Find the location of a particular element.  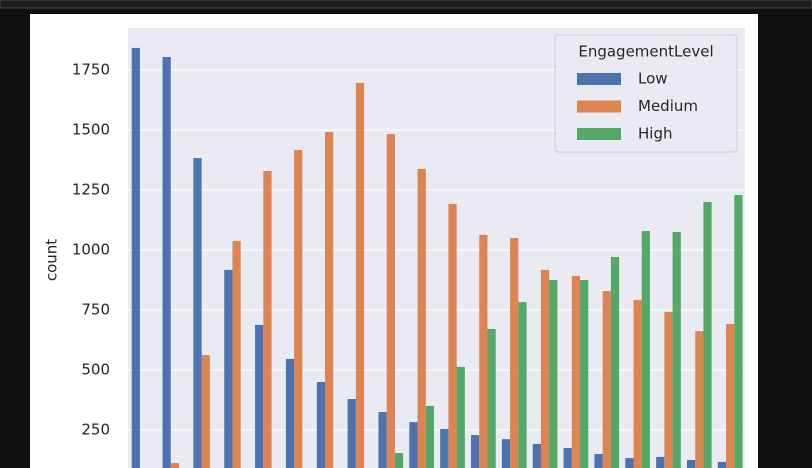

legend-label: Low is located at coordinates (653, 79).